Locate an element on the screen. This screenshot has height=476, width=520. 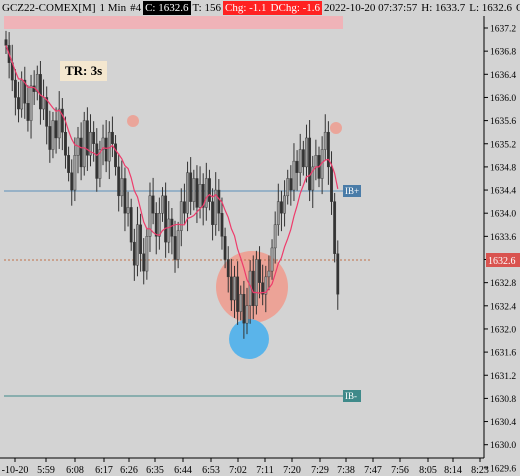
symbol-label: GCZ22-COMEX[M] is located at coordinates (49, 8).